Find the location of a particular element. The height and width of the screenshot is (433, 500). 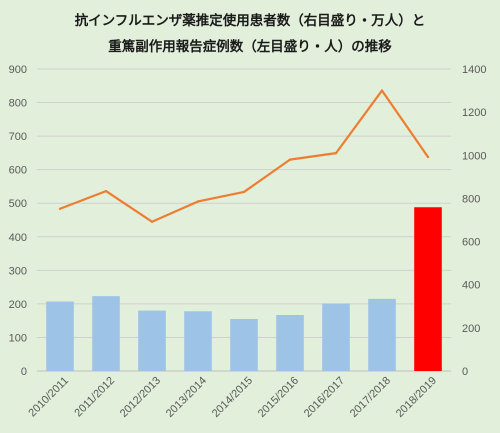

x-tick-label: 2010/2011 is located at coordinates (48, 397).